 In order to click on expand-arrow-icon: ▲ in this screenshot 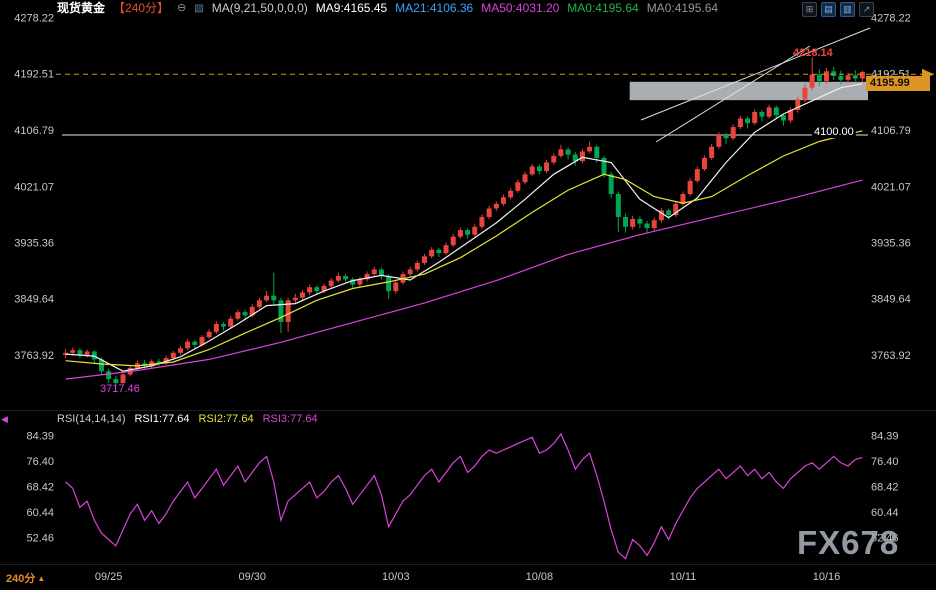, I will do `click(41, 578)`.